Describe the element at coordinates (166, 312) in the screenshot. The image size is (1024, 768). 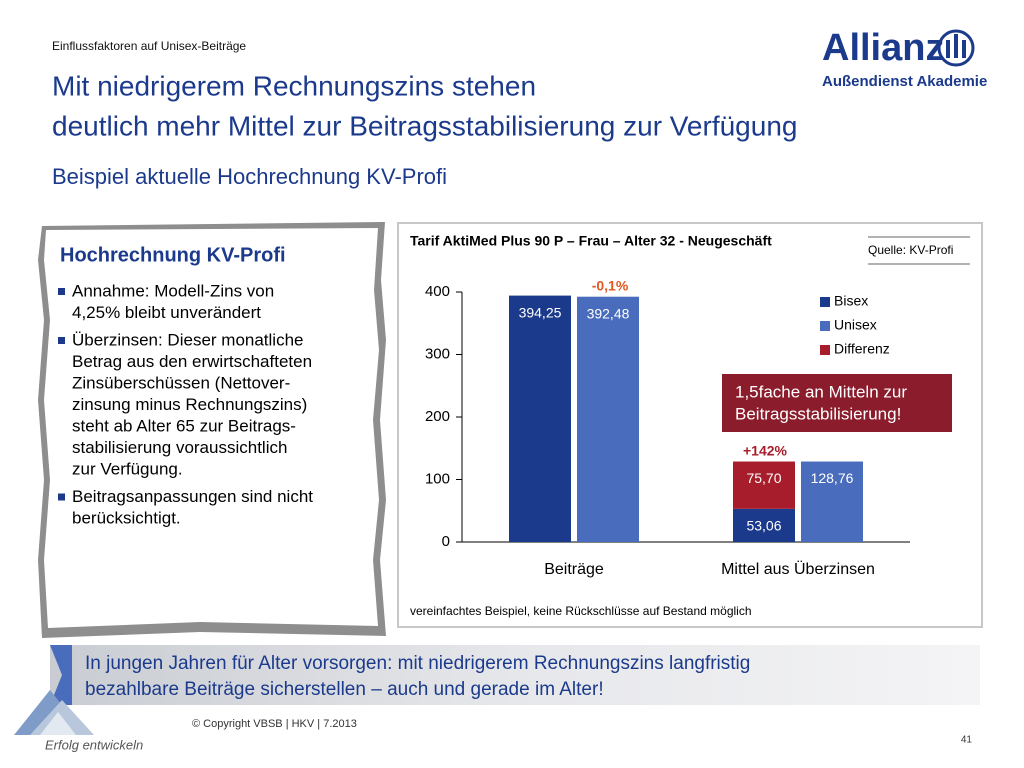
I see `bullet-text: 4,25% bleibt unverändert` at that location.